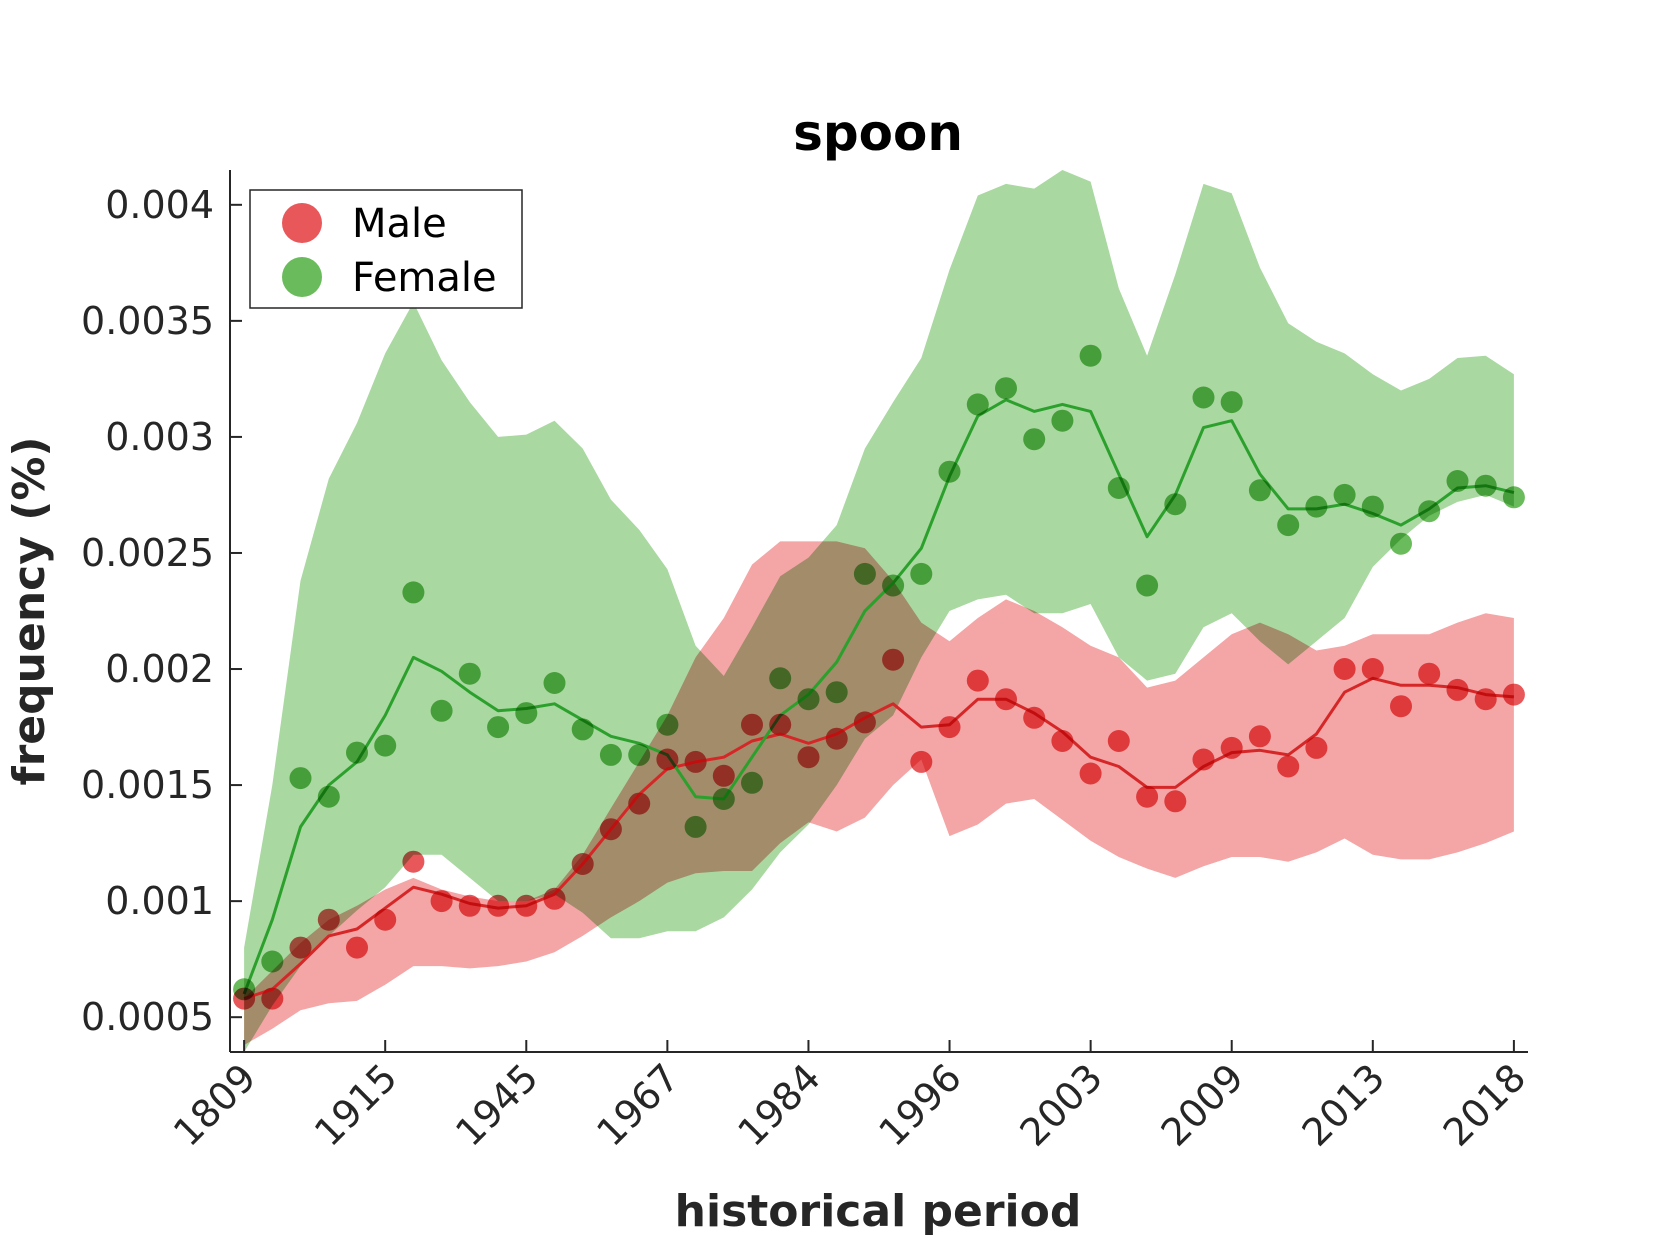 The width and height of the screenshot is (1680, 1260). What do you see at coordinates (159, 437) in the screenshot?
I see `y-tick-label: 0.003` at bounding box center [159, 437].